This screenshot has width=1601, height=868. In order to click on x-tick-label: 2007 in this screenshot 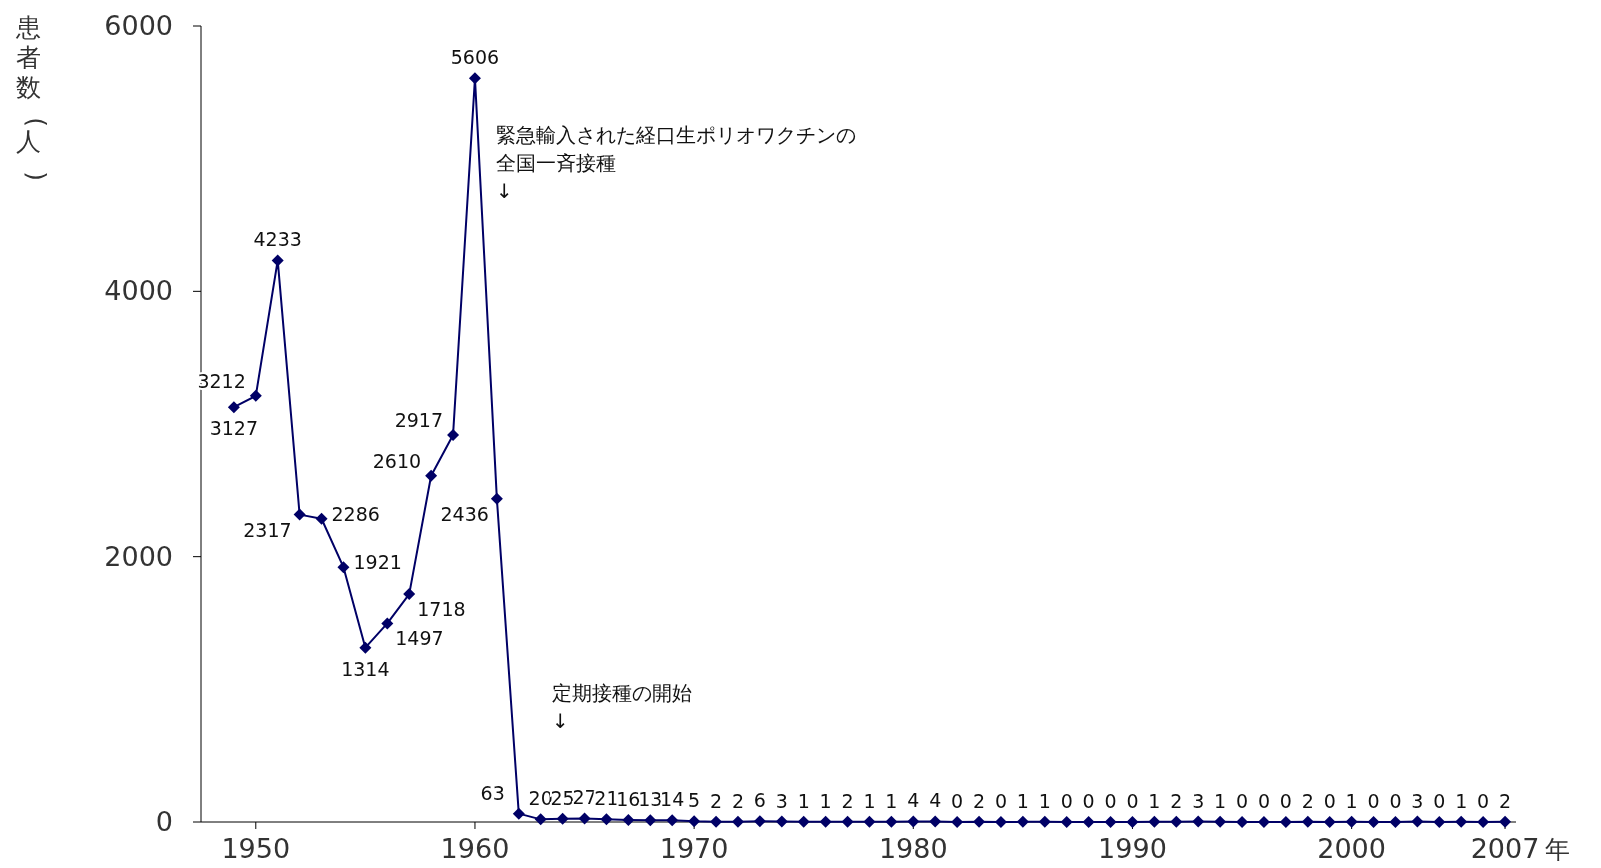, I will do `click(1505, 848)`.